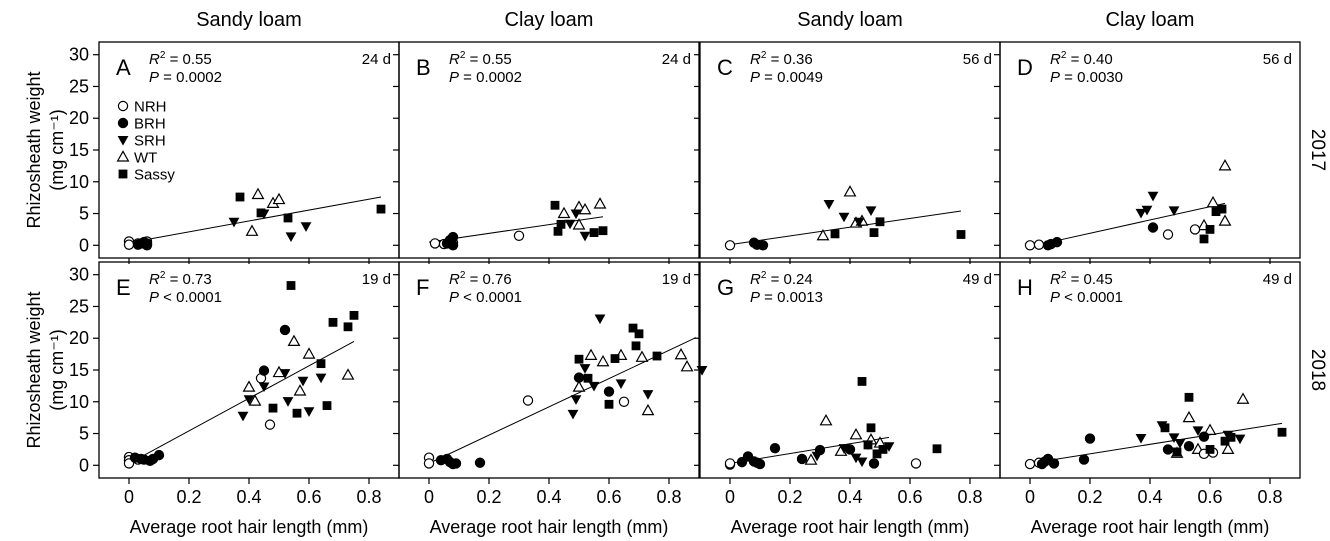  I want to click on legend-item: BRH, so click(141, 124).